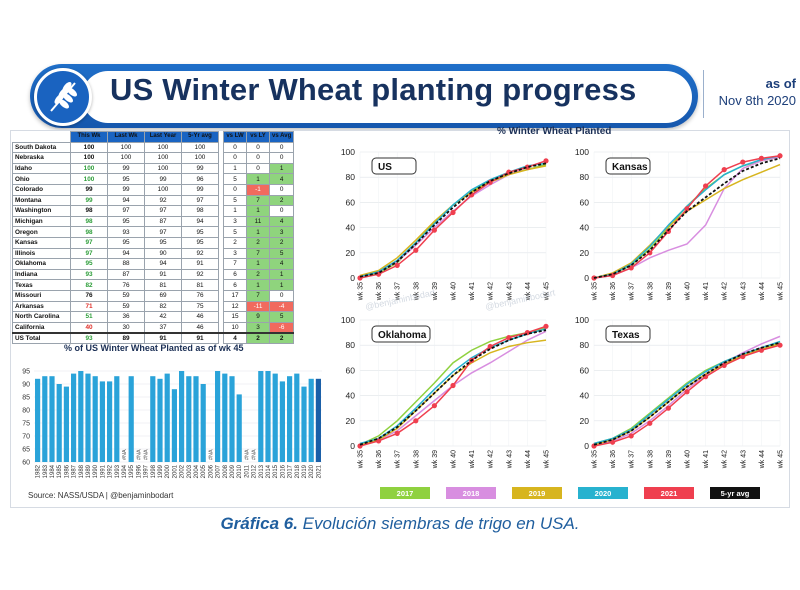 The height and width of the screenshot is (590, 800). Describe the element at coordinates (41, 211) in the screenshot. I see `state-name-cell: Washington` at that location.